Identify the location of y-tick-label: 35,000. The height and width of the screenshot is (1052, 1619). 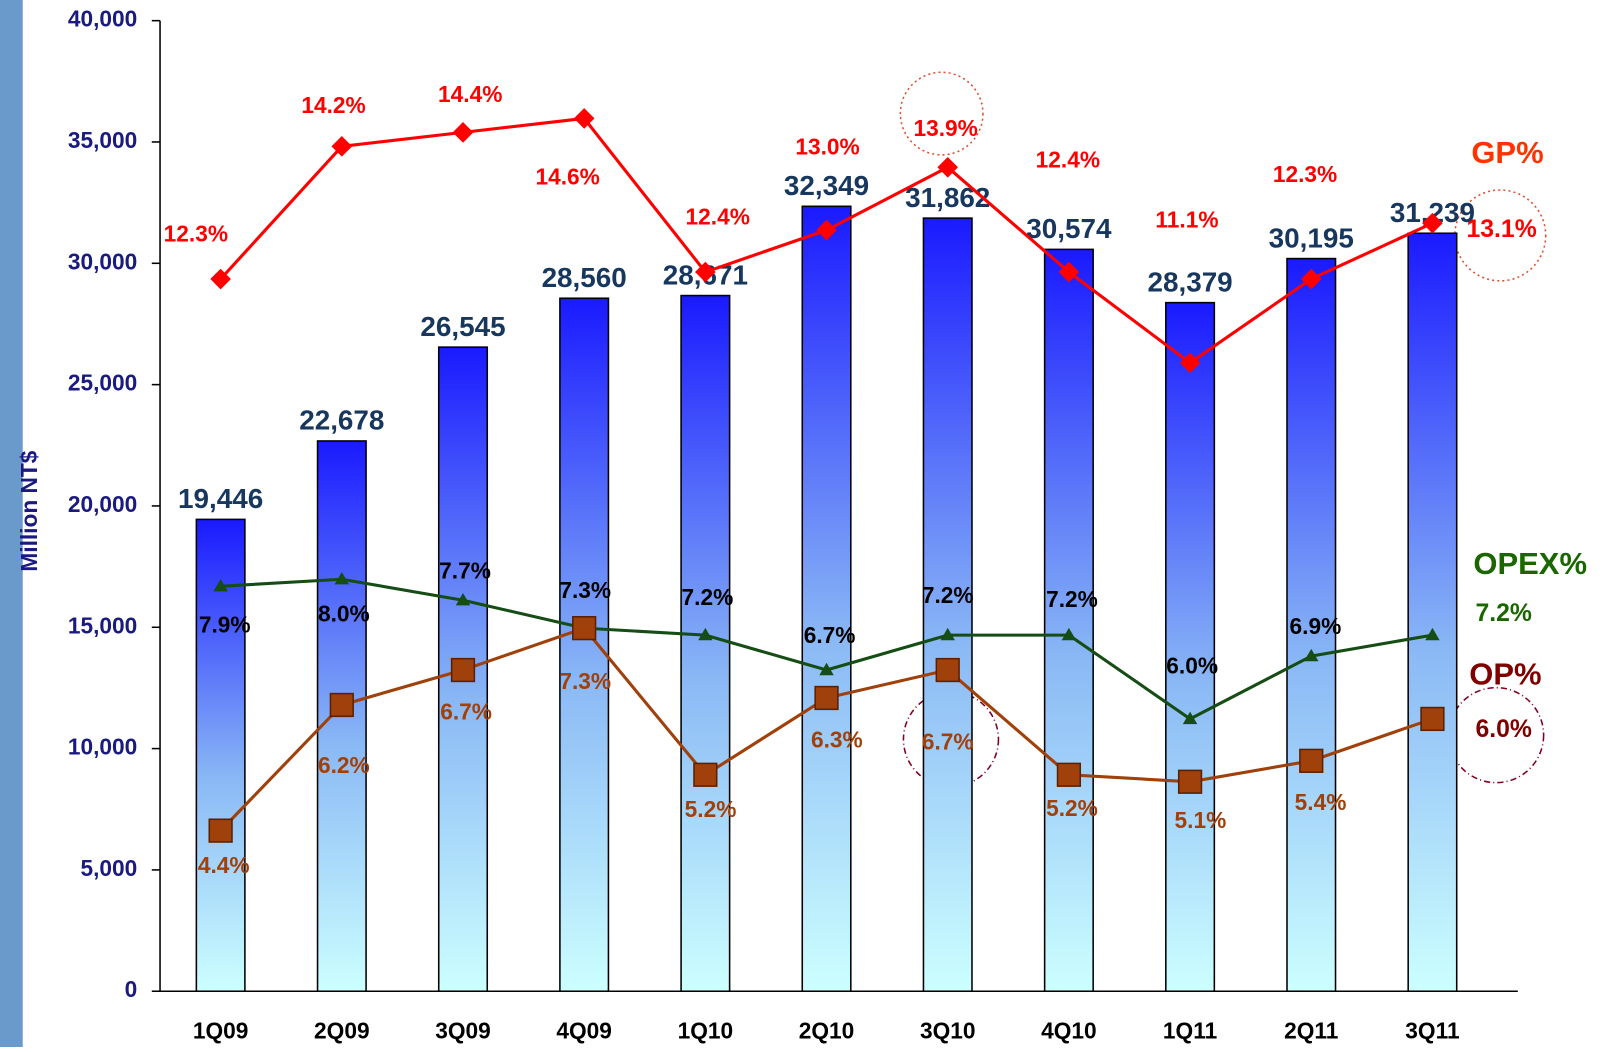
(102, 140).